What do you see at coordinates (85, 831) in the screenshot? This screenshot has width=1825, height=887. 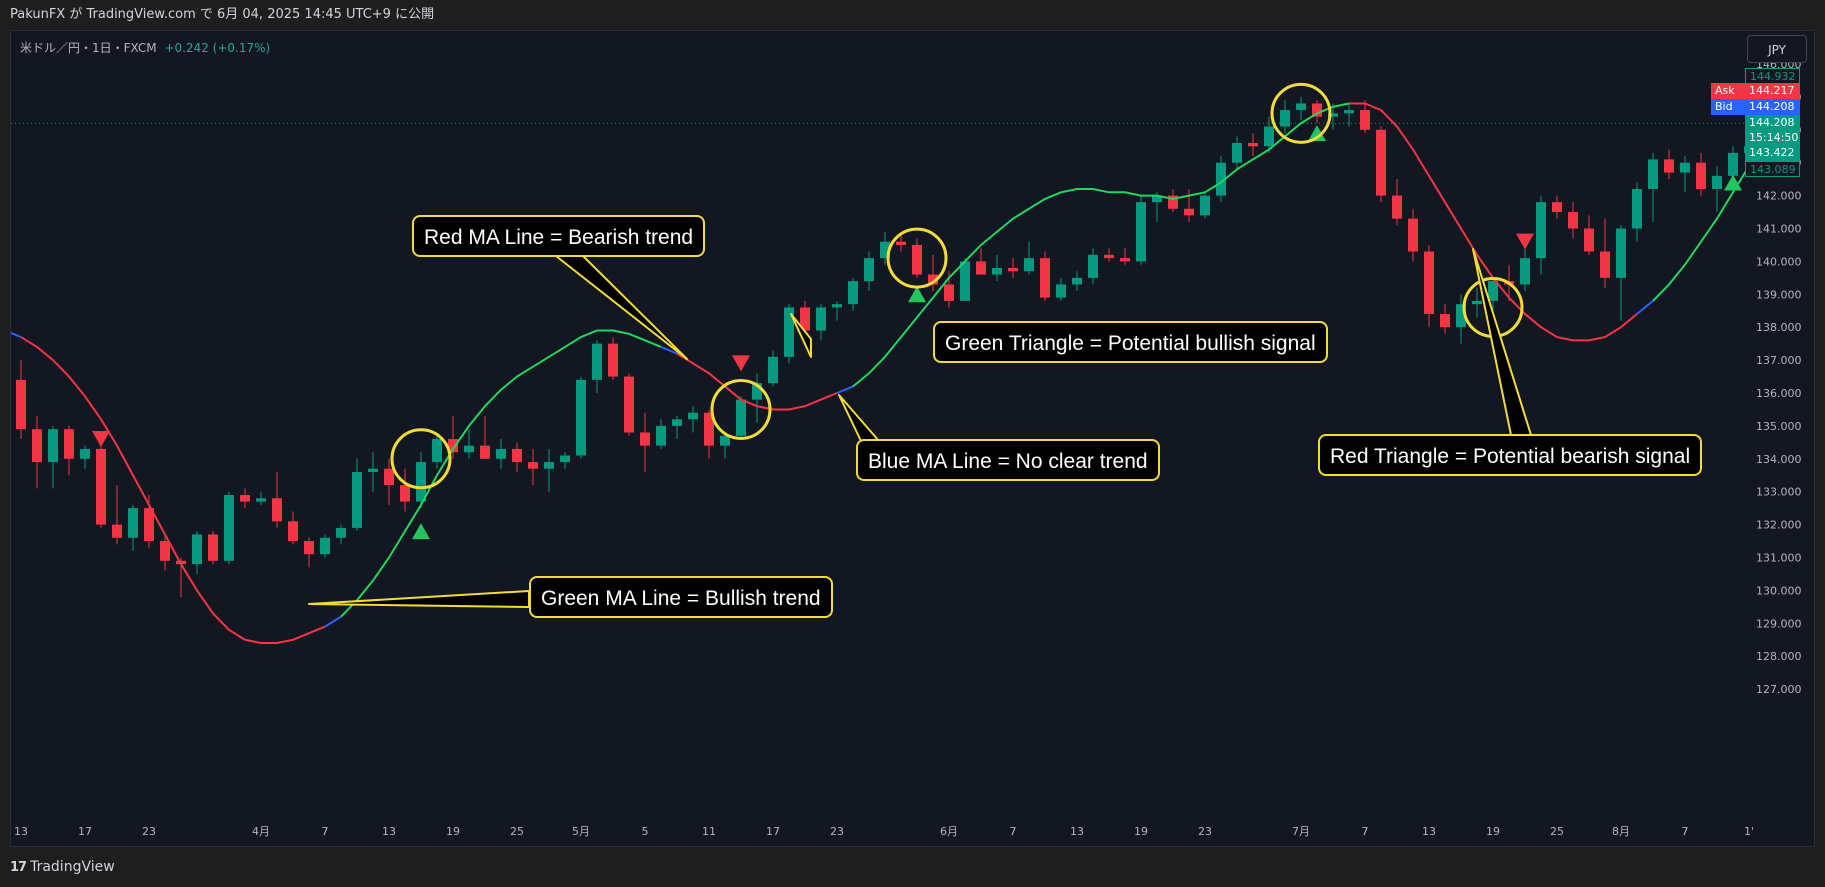 I see `x-tick-label: 17` at bounding box center [85, 831].